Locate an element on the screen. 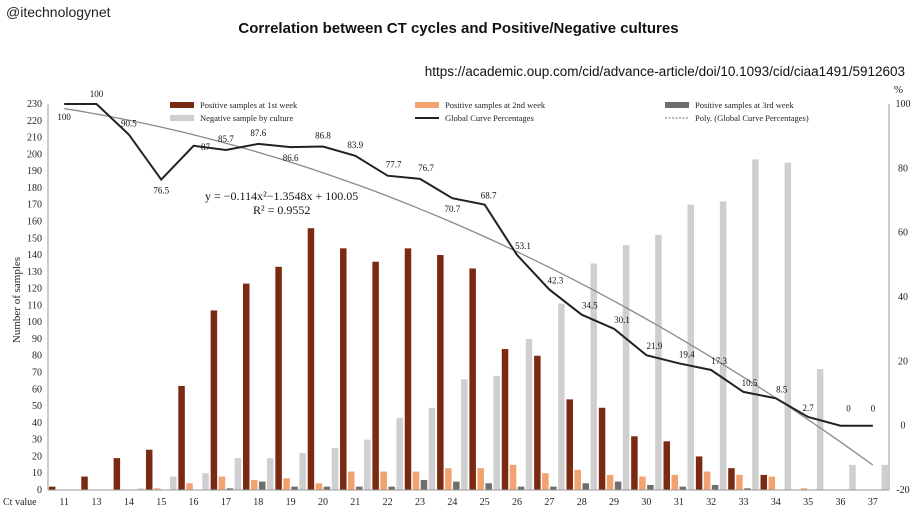 The height and width of the screenshot is (516, 917). x-tick-label: 16 is located at coordinates (194, 502).